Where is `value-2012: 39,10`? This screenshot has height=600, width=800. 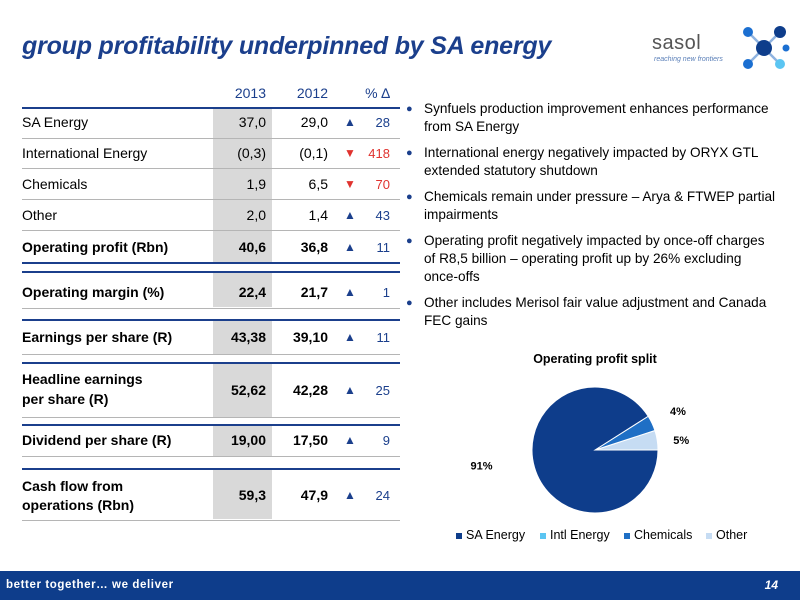
value-2012: 39,10 is located at coordinates (310, 337).